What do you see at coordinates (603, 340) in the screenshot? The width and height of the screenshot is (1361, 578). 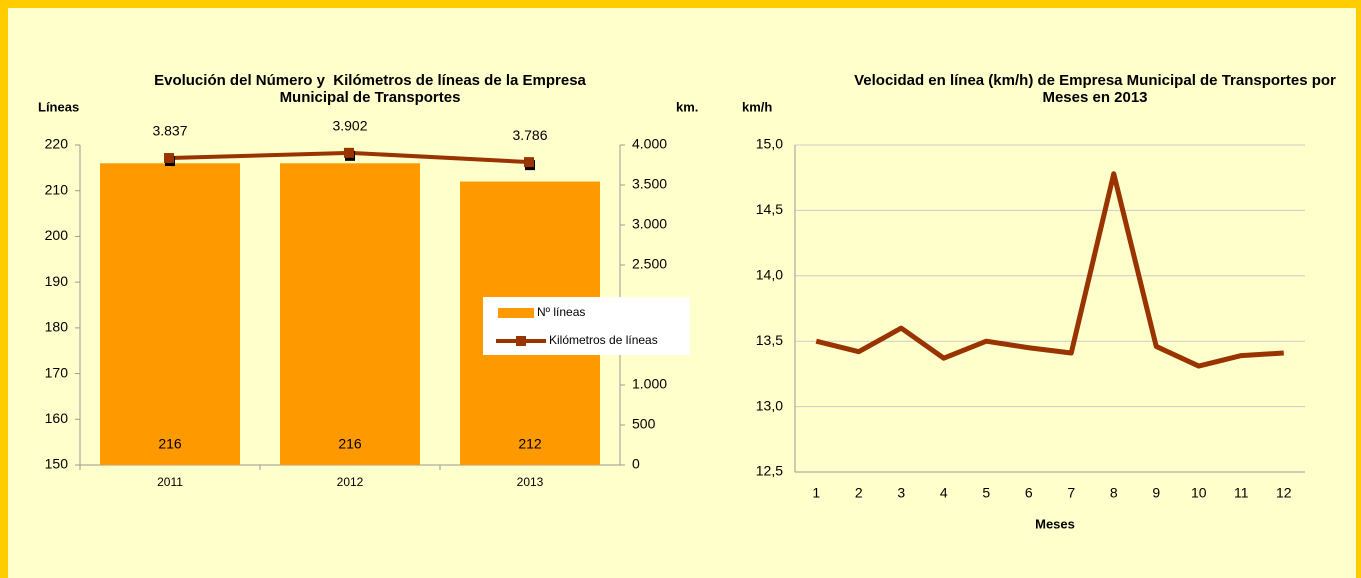 I see `legend-label: Kilómetros de líneas` at bounding box center [603, 340].